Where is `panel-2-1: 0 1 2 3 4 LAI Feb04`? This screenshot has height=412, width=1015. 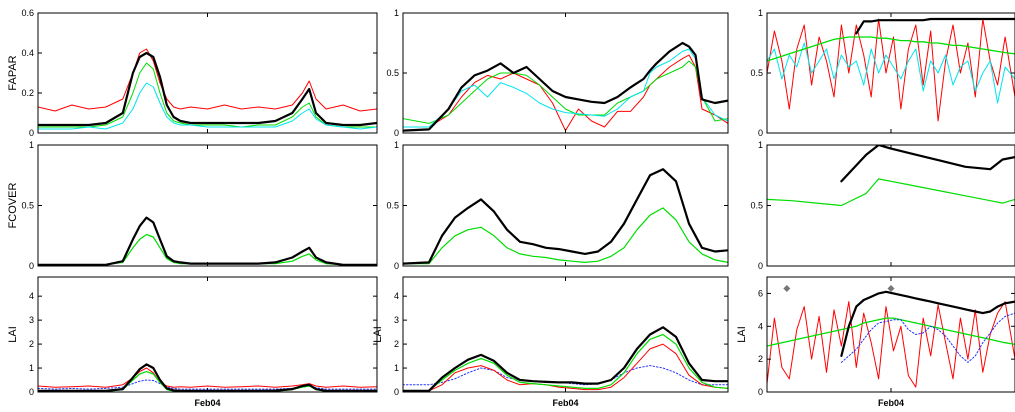 panel-2-1: 0 1 2 3 4 LAI Feb04 is located at coordinates (550, 342).